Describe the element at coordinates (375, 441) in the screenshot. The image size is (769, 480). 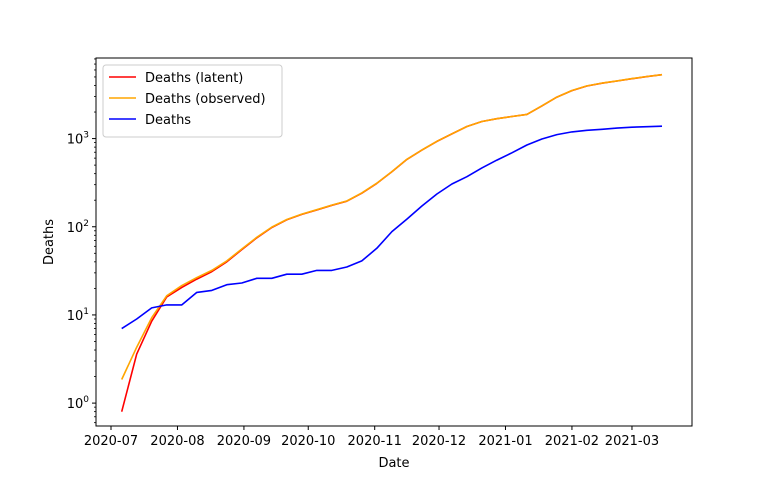
I see `x-tick-label: 2020-11` at that location.